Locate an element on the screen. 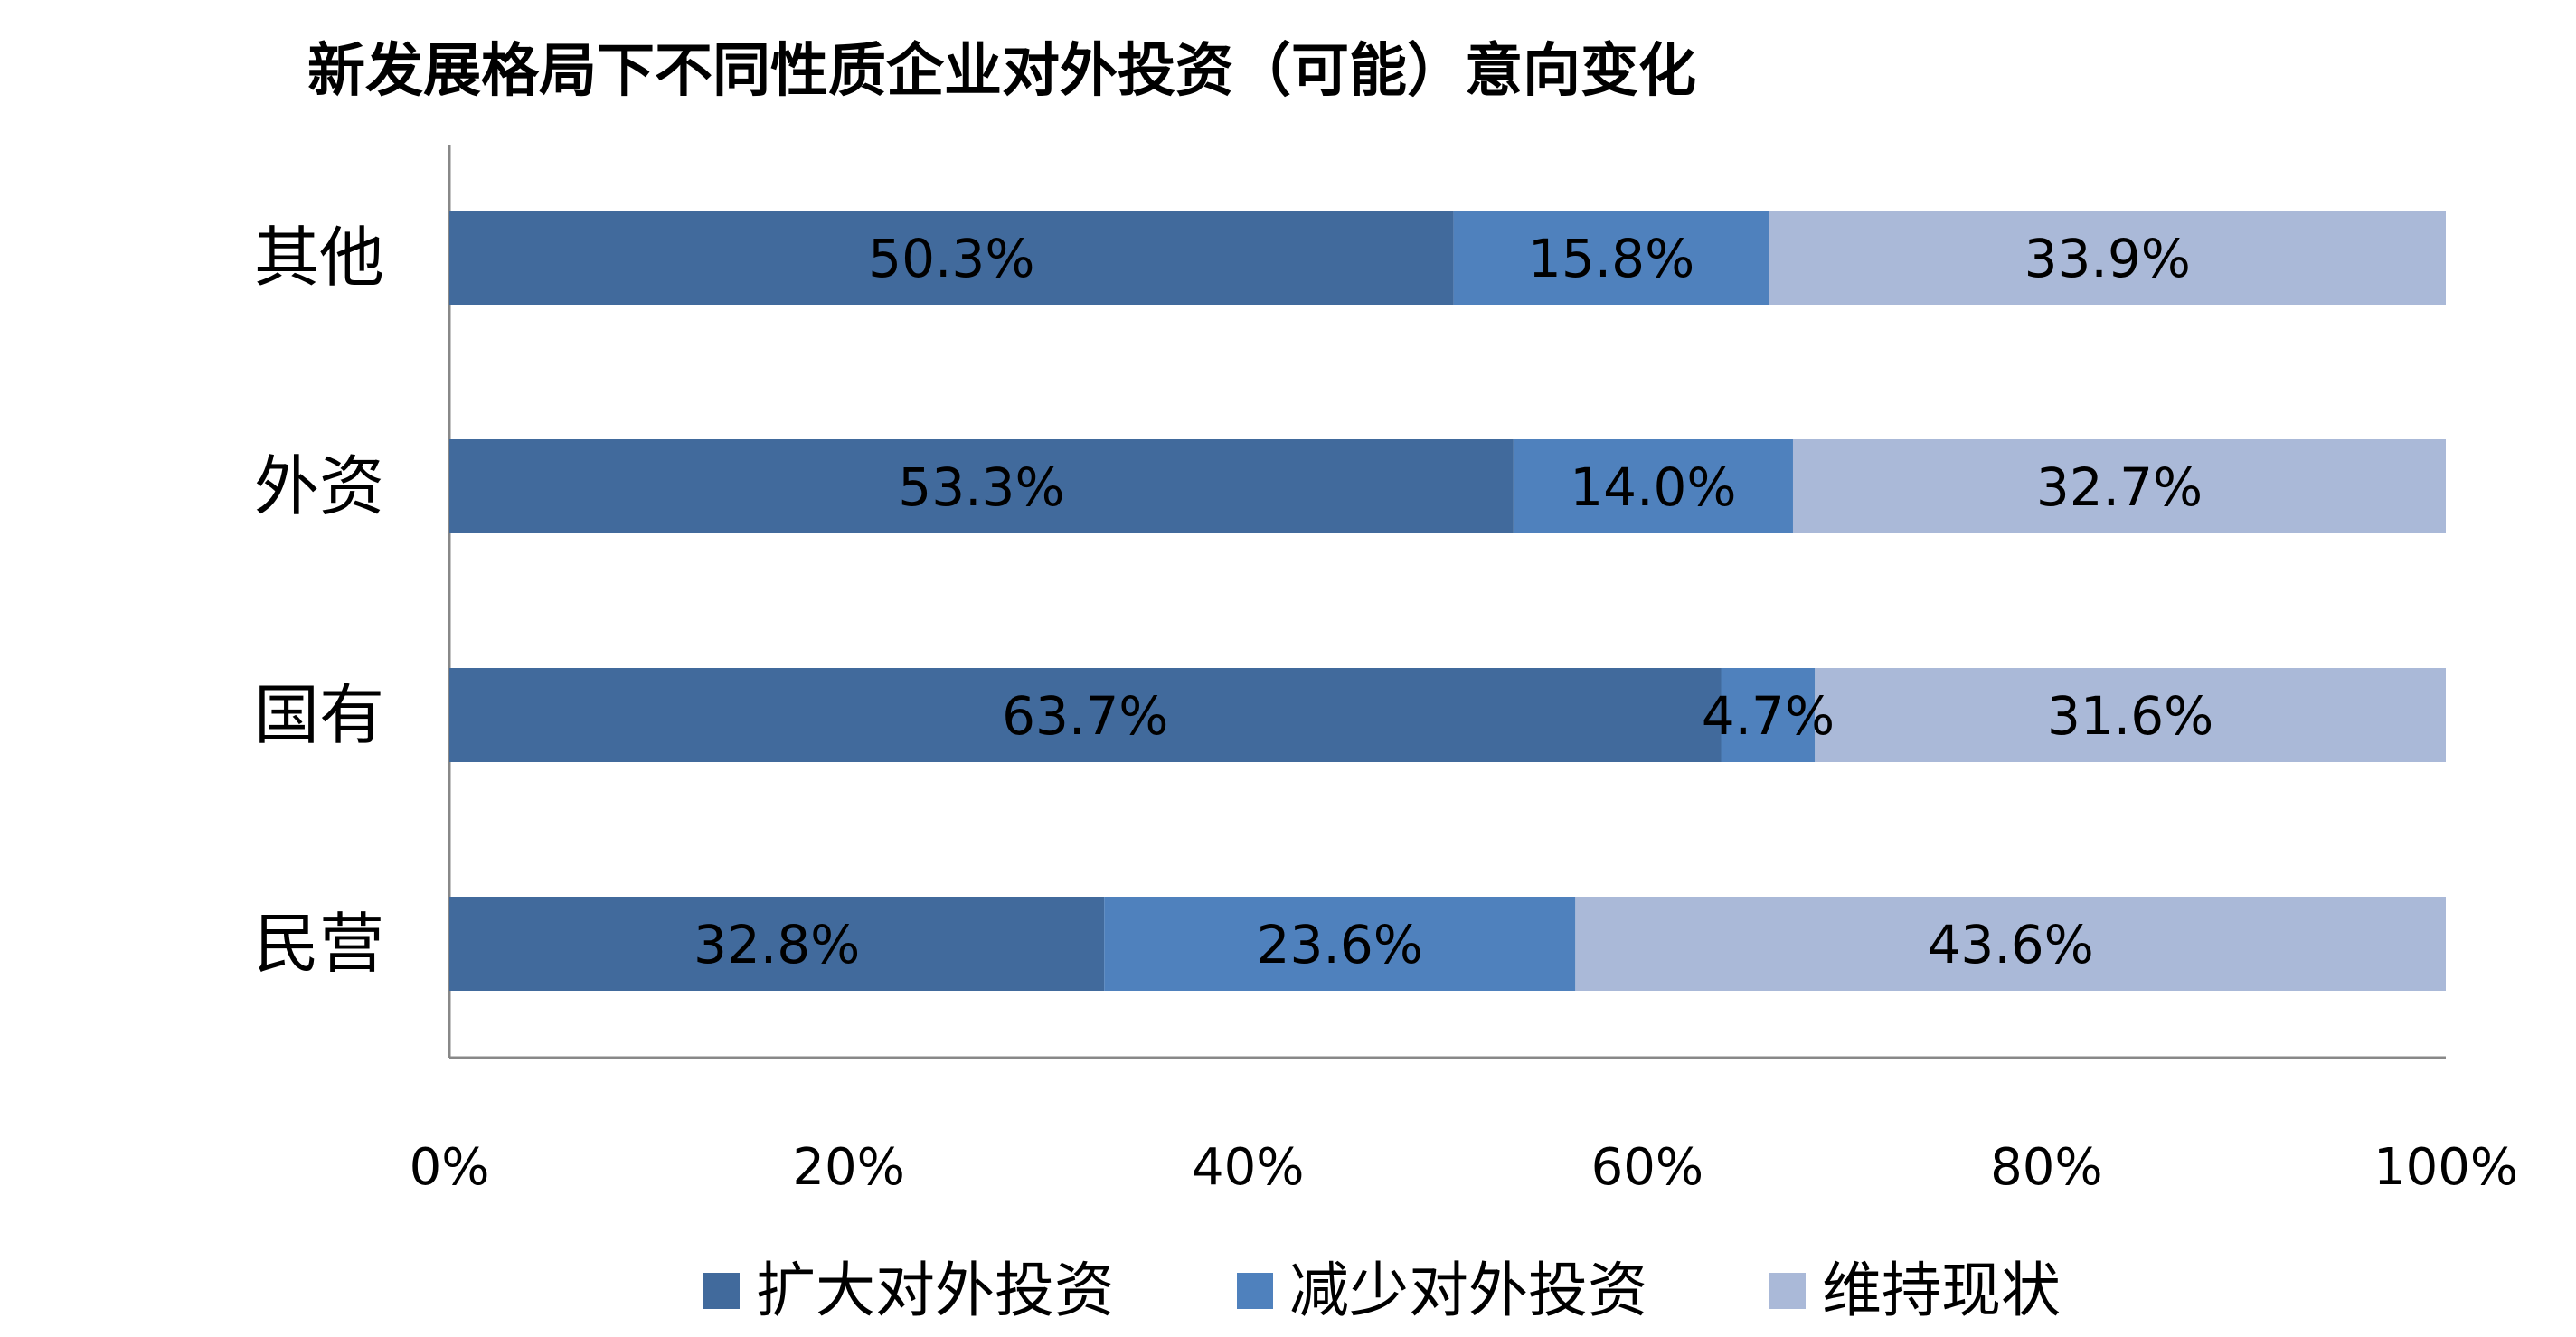 The height and width of the screenshot is (1337, 2576). legend-label: 扩大对外投资 is located at coordinates (935, 1290).